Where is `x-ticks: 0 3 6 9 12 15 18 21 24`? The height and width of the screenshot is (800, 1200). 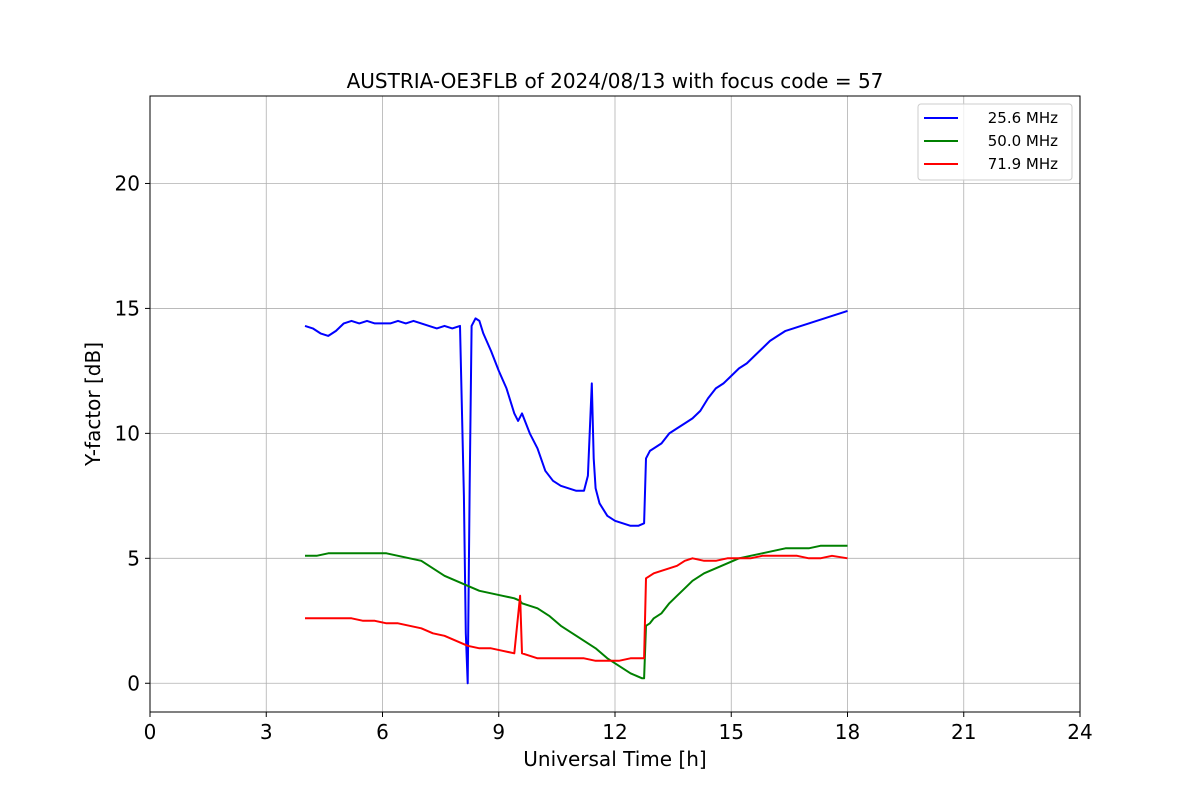 x-ticks: 0 3 6 9 12 15 18 21 24 is located at coordinates (618, 728).